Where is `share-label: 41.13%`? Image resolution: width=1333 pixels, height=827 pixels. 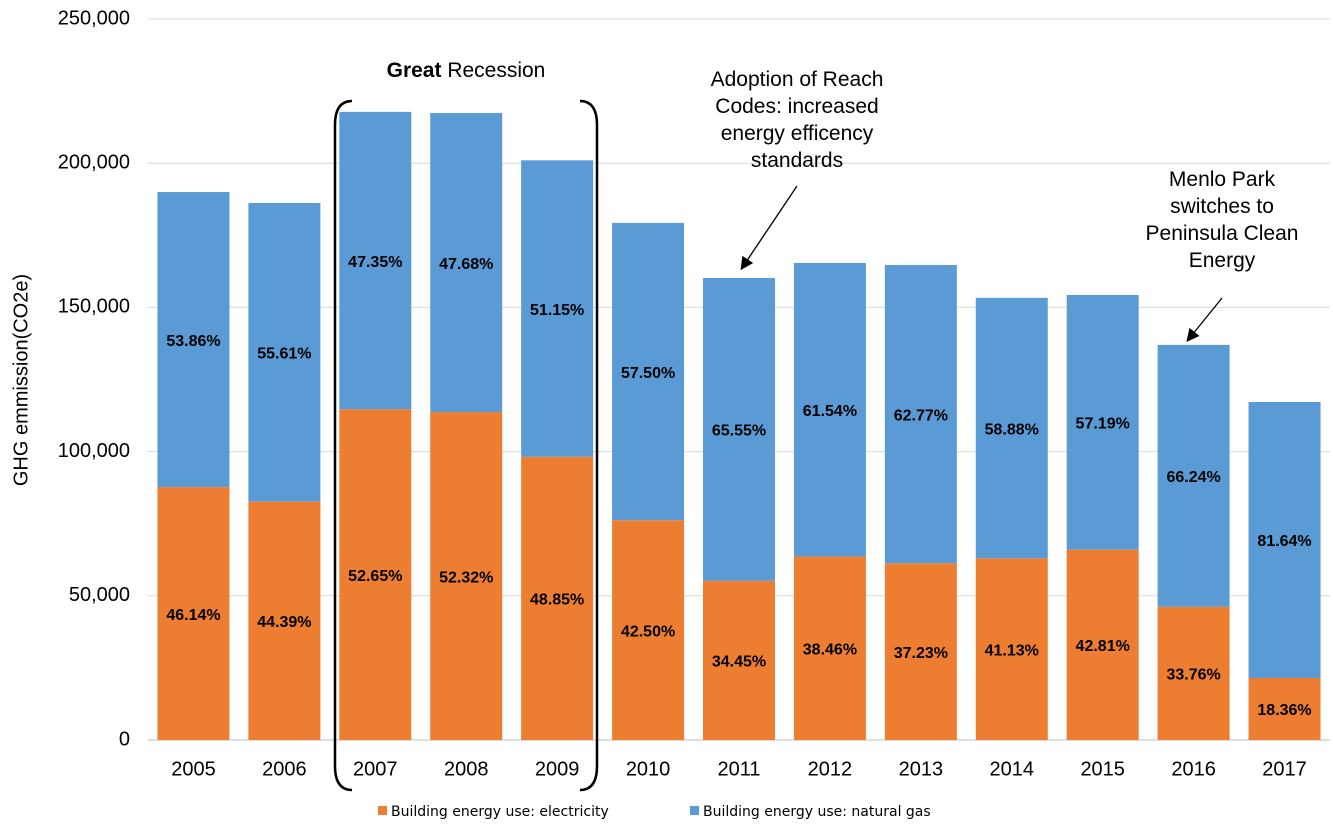
share-label: 41.13% is located at coordinates (1012, 650).